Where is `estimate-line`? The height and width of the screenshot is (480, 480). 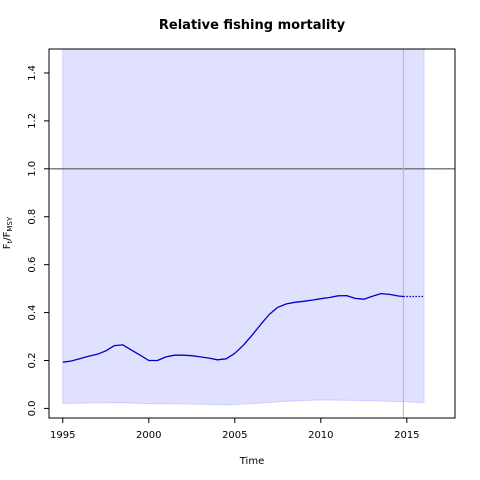
estimate-line is located at coordinates (233, 327).